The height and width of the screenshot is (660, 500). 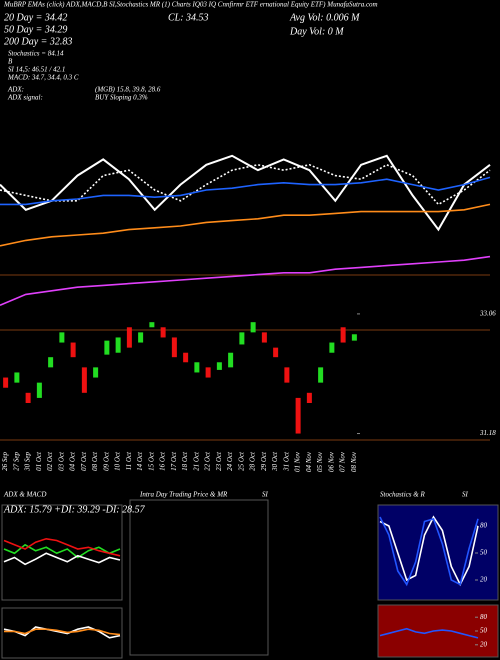 What do you see at coordinates (5, 461) in the screenshot?
I see `x-tick-label: 26 Sep` at bounding box center [5, 461].